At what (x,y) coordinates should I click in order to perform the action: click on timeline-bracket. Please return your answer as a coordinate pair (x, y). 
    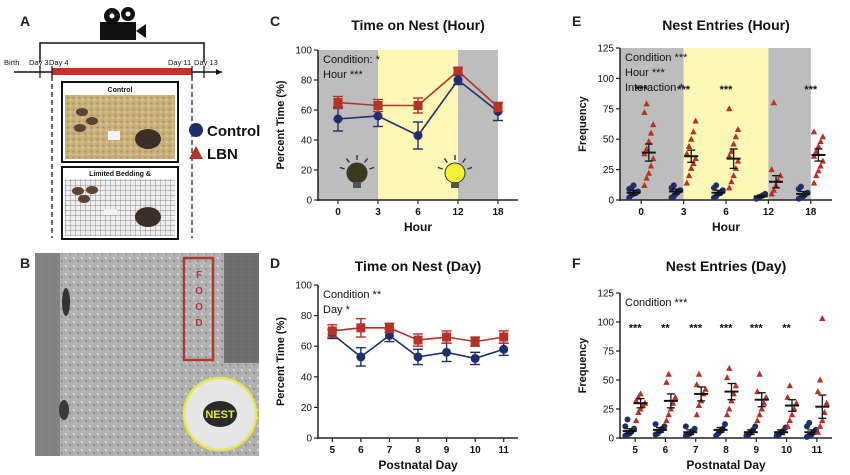
    Looking at the image, I should click on (122, 52).